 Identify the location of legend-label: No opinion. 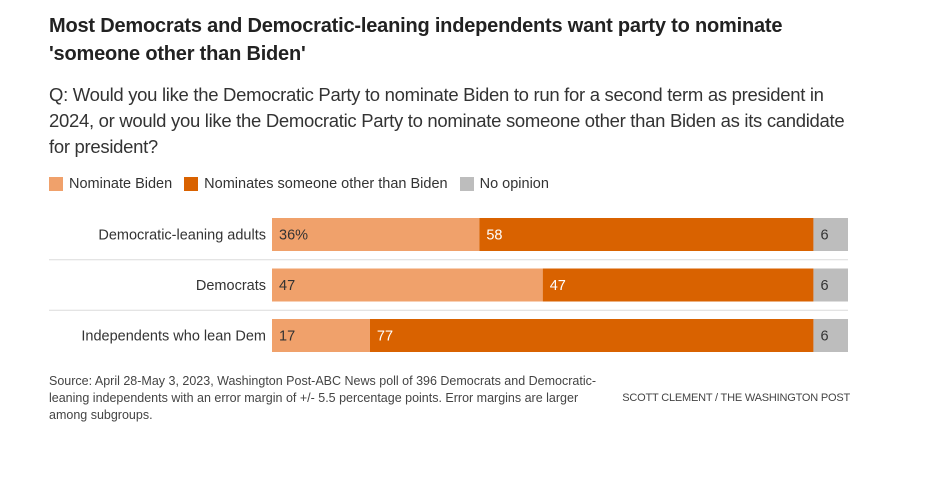
(514, 184).